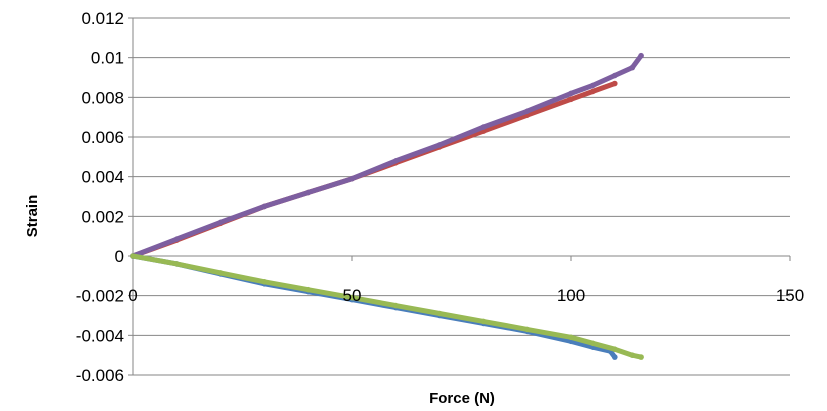 Image resolution: width=827 pixels, height=411 pixels. I want to click on y-tick-label-7: -0.002, so click(100, 296).